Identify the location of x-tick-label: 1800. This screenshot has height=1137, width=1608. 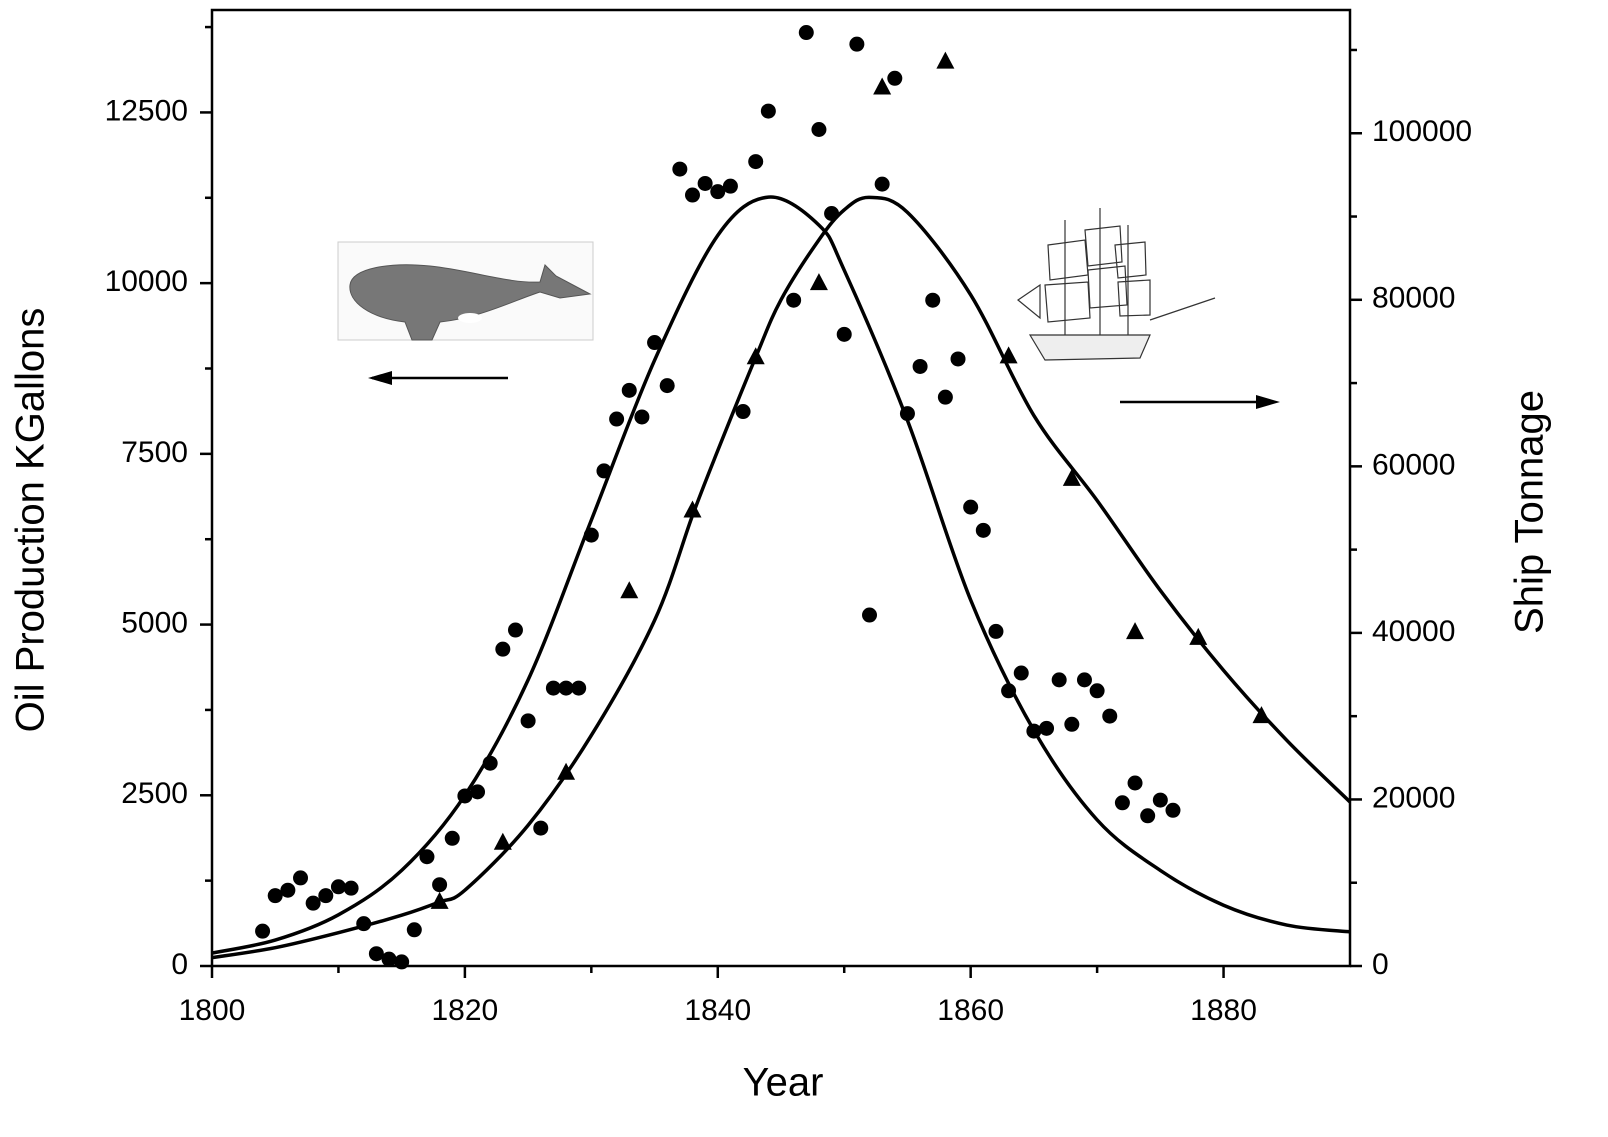
(212, 1010).